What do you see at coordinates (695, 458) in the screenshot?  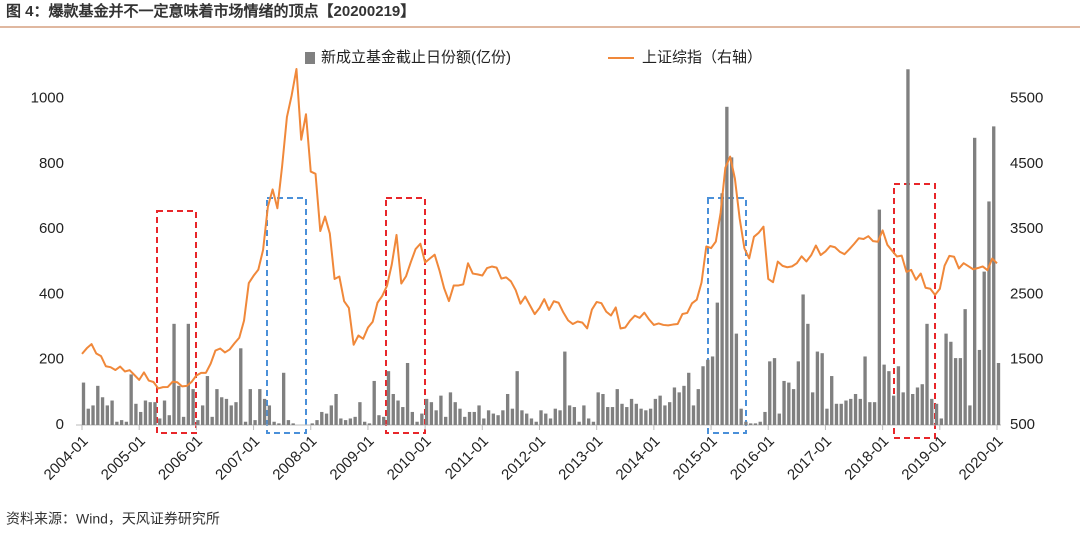 I see `x-tick-label: 2015-01` at bounding box center [695, 458].